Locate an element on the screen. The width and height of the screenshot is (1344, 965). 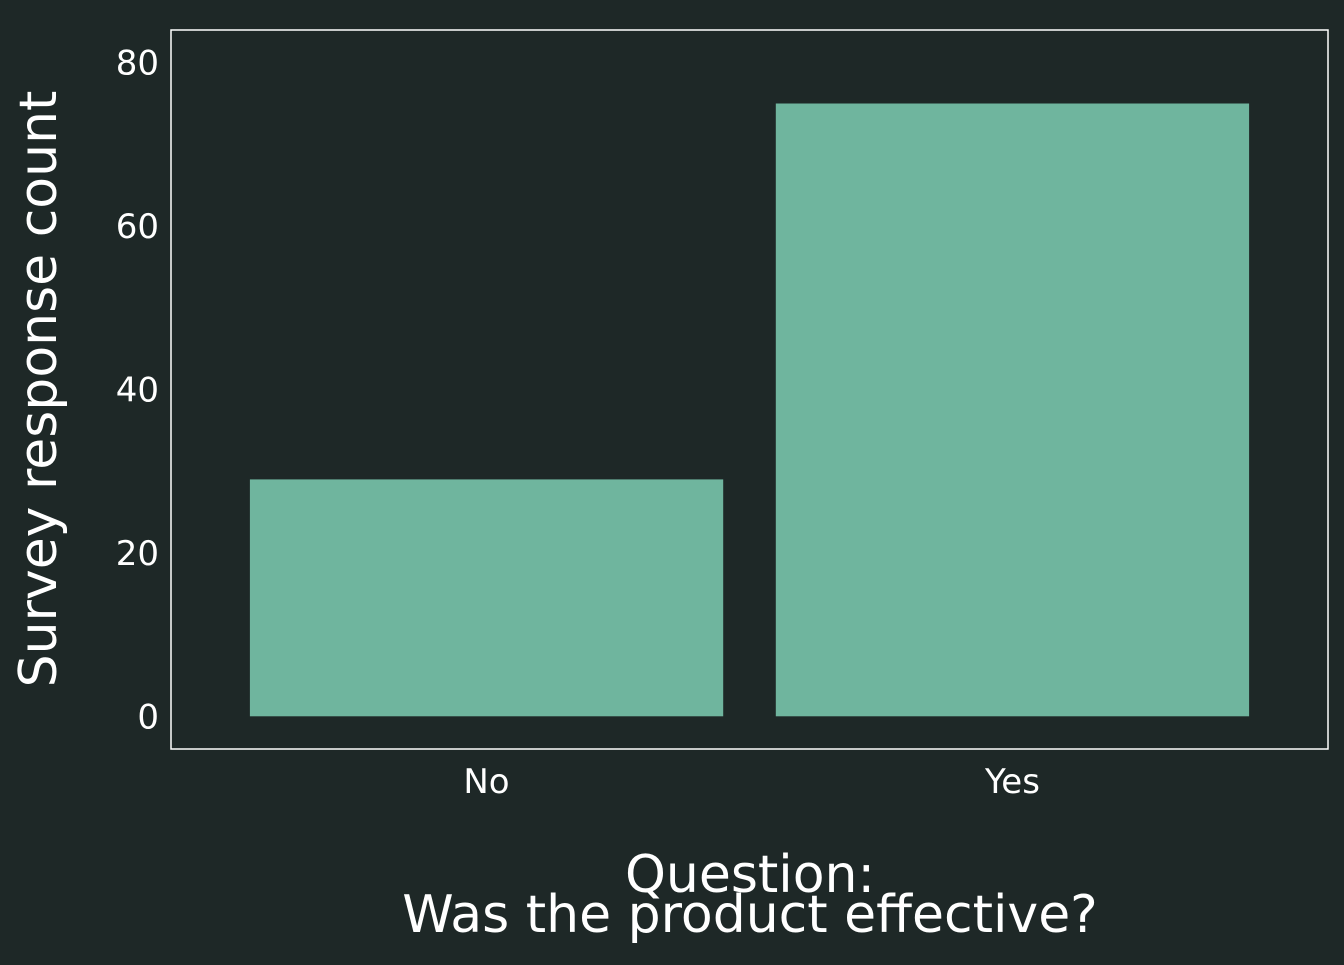
y-tick-label-60: 60 is located at coordinates (137, 227).